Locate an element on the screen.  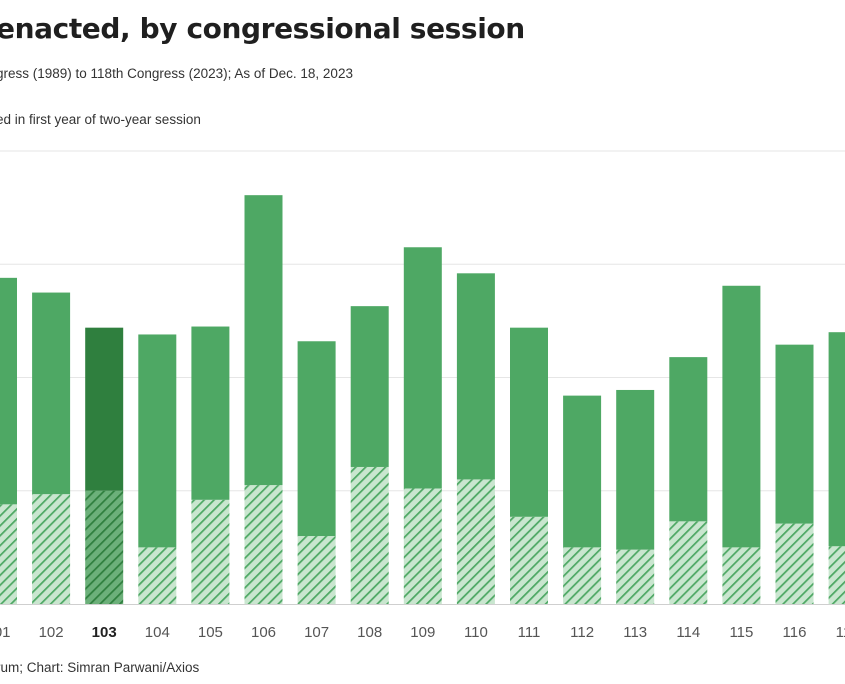
x-tick-label: 113 is located at coordinates (635, 632).